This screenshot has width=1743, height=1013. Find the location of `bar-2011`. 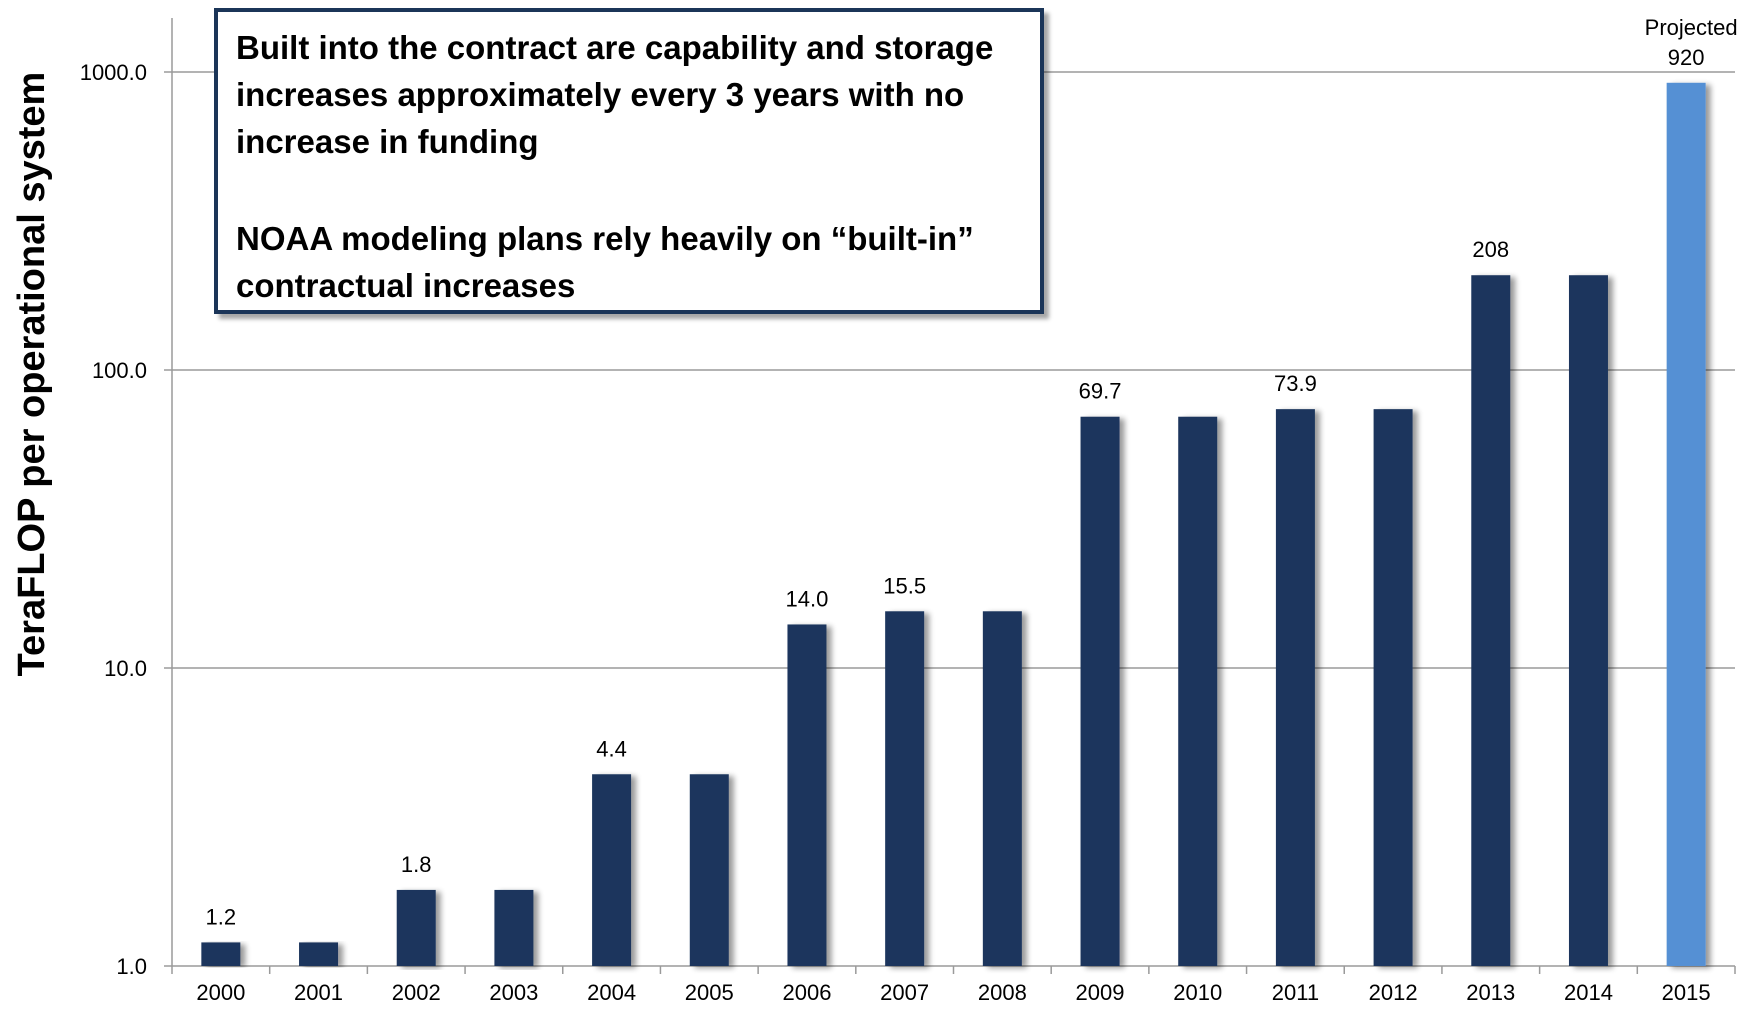

bar-2011 is located at coordinates (1295, 688).